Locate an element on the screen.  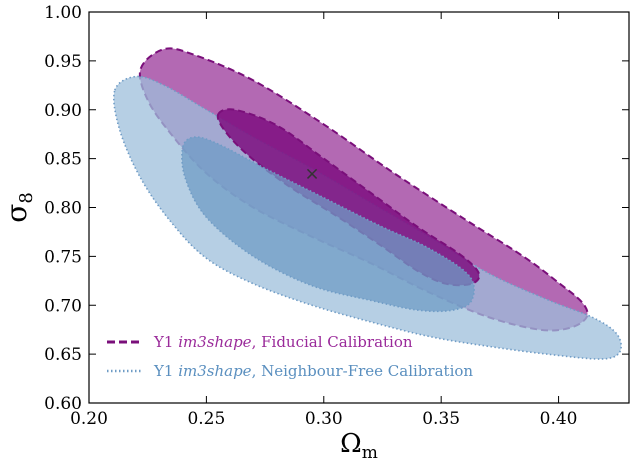
x-tick-label: 0.30 is located at coordinates (324, 419).